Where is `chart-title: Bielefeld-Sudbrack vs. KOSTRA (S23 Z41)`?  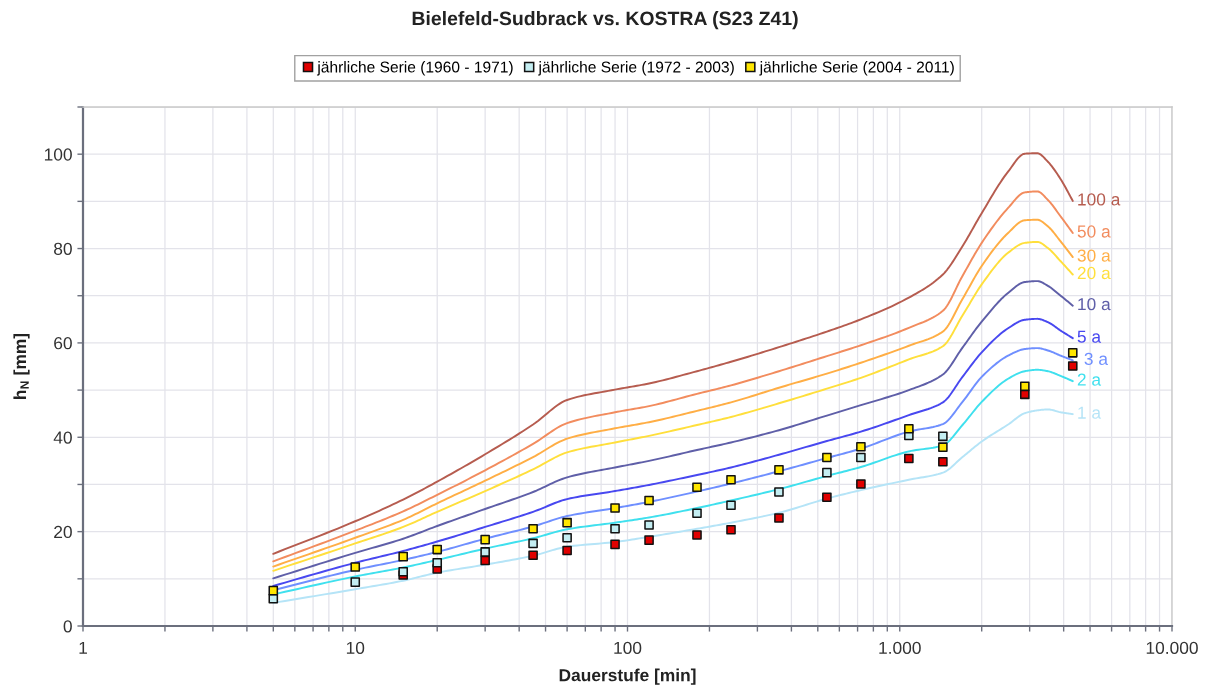 chart-title: Bielefeld-Sudbrack vs. KOSTRA (S23 Z41) is located at coordinates (605, 20).